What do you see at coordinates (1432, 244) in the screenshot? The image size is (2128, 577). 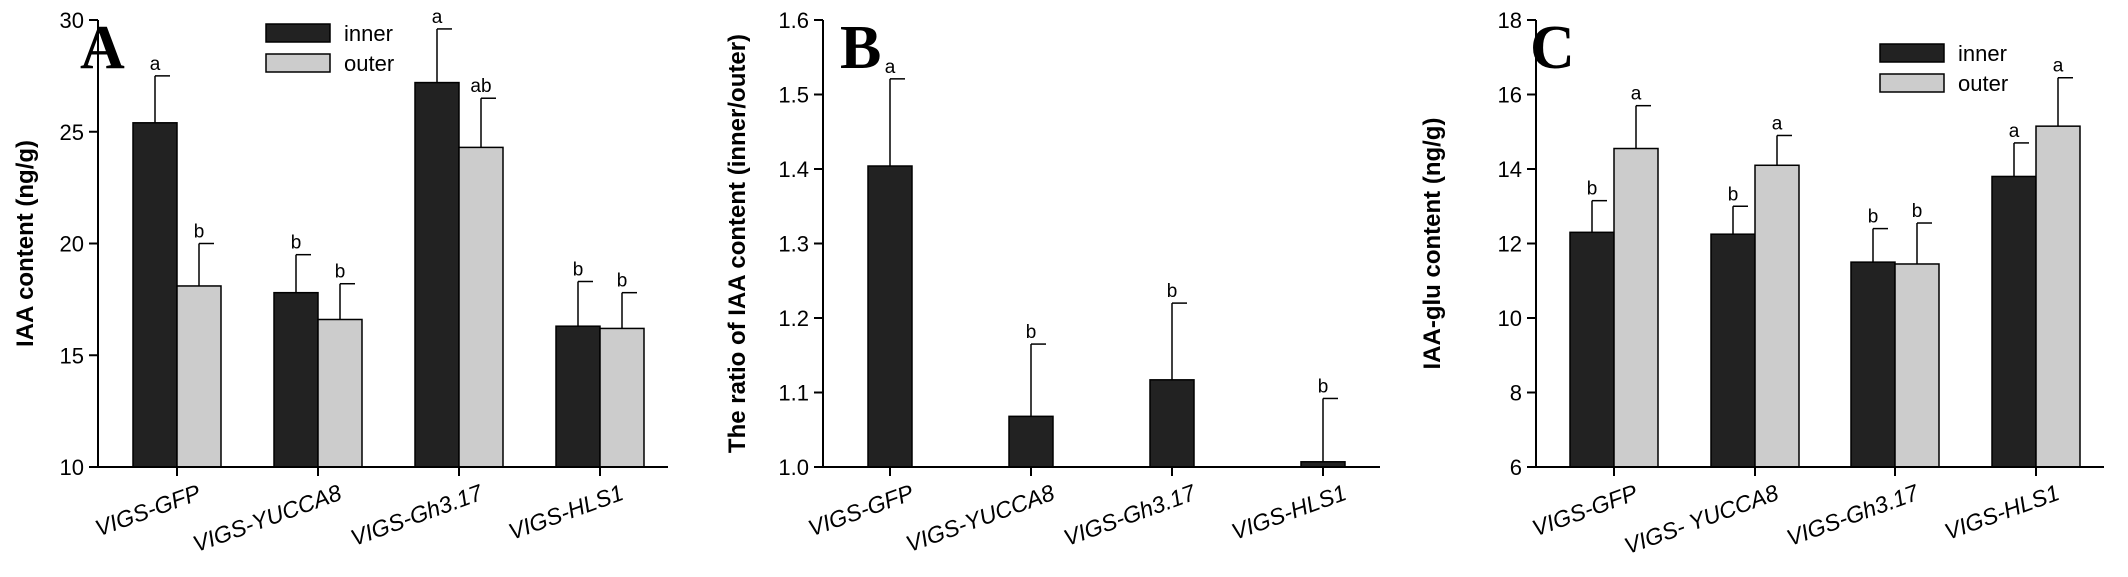 I see `y-axis-title: IAA-glu content (ng/g)` at bounding box center [1432, 244].